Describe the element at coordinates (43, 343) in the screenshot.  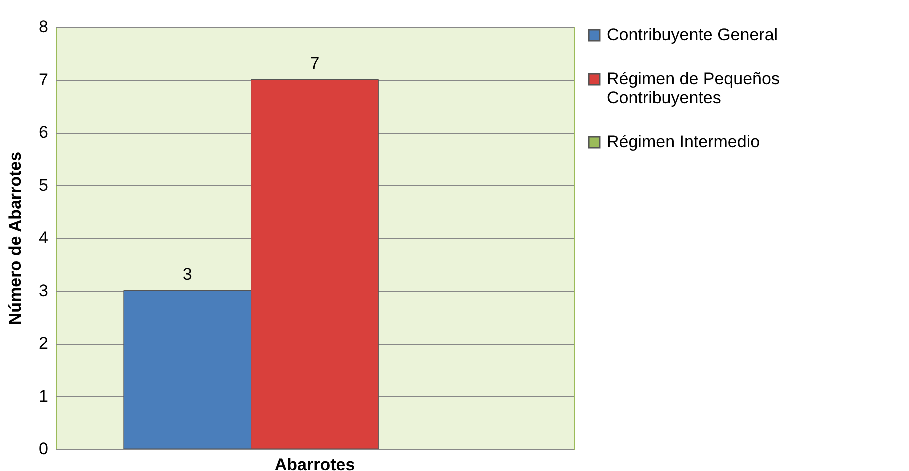
I see `y-tick-label: 2` at that location.